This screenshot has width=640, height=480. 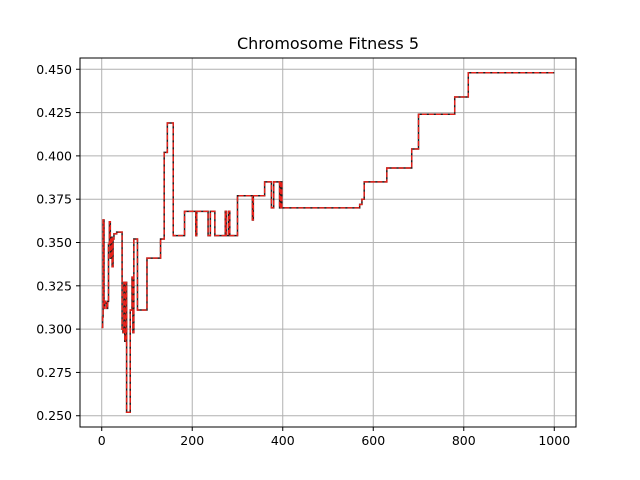 What do you see at coordinates (54, 285) in the screenshot?
I see `y-tick-label: 0.325` at bounding box center [54, 285].